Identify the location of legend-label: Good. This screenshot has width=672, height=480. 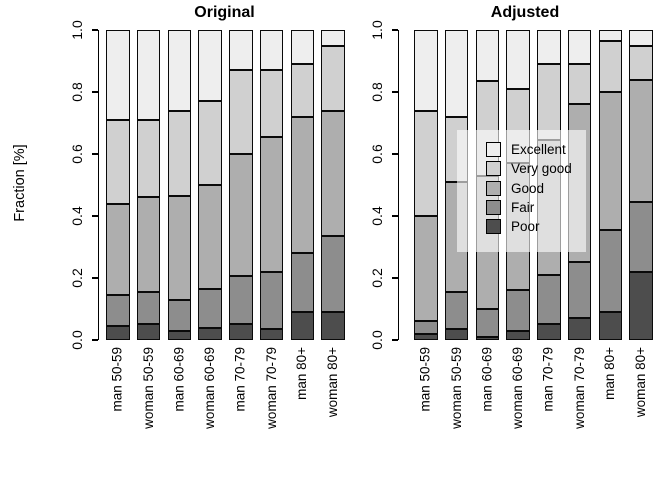
(528, 188).